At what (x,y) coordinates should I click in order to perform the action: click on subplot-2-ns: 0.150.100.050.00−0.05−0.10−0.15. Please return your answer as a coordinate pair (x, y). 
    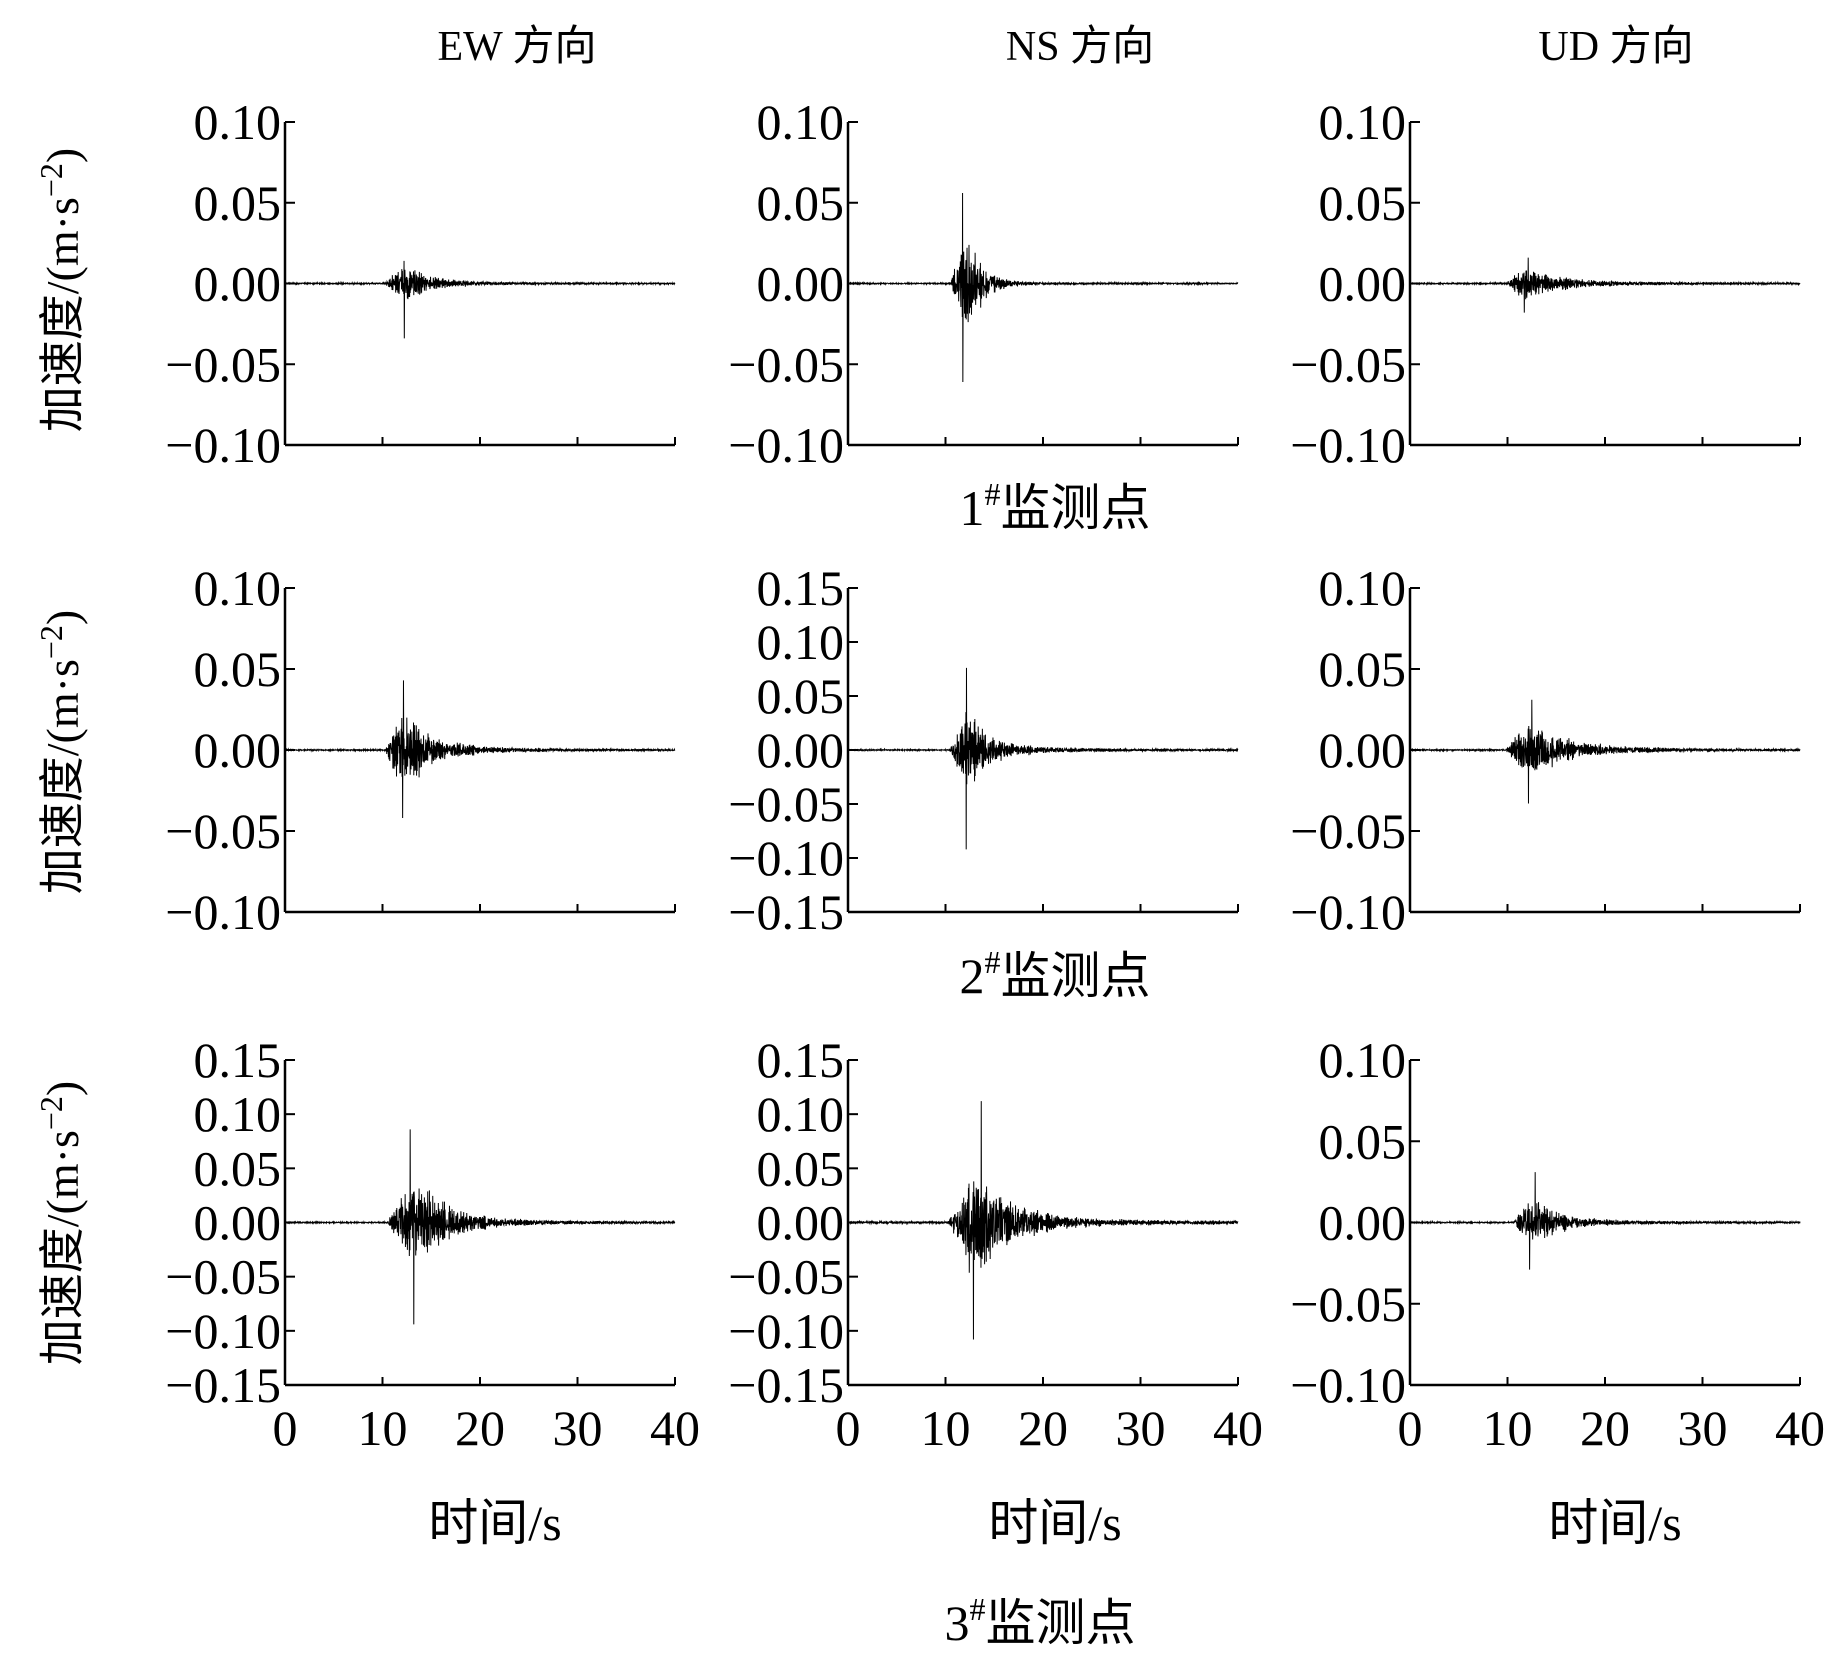
    Looking at the image, I should click on (983, 750).